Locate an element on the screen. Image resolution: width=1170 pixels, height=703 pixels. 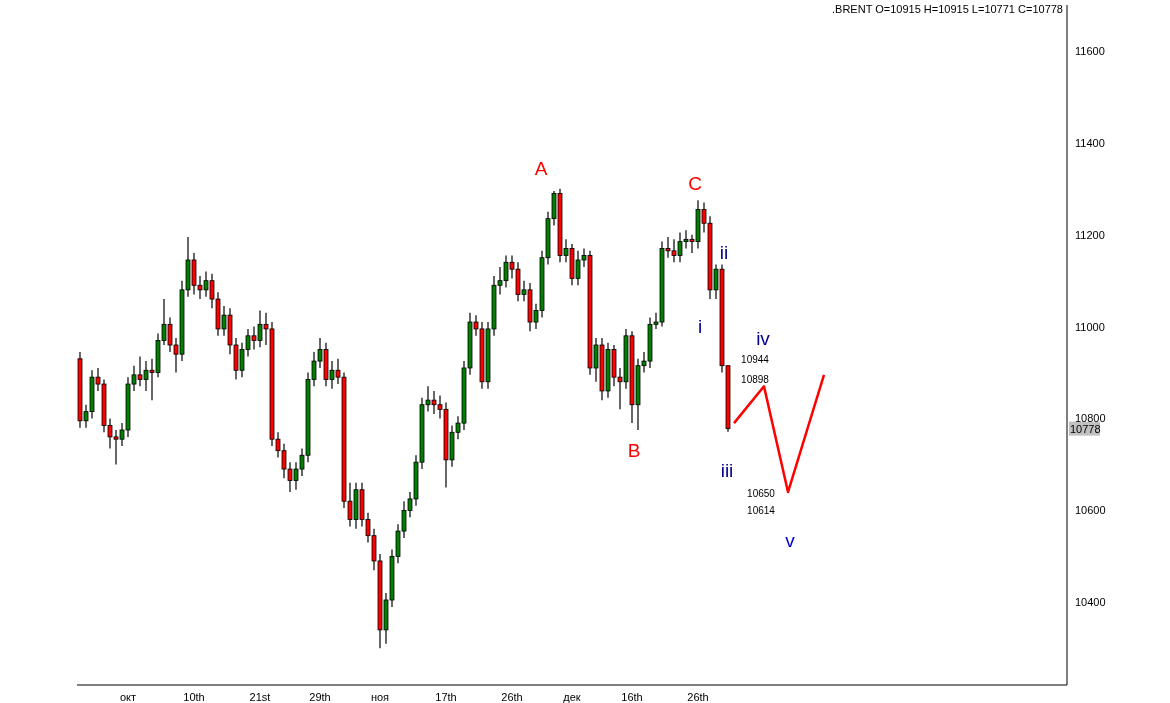
annotation: C is located at coordinates (695, 183).